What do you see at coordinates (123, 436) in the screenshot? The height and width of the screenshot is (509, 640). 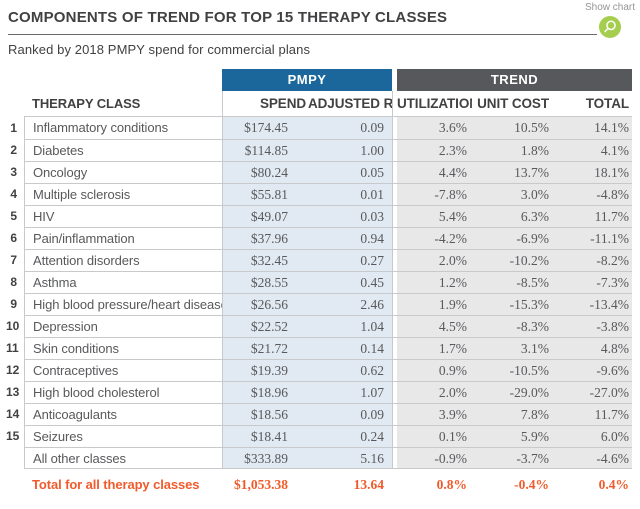 I see `therapy-class-cell: Seizures` at bounding box center [123, 436].